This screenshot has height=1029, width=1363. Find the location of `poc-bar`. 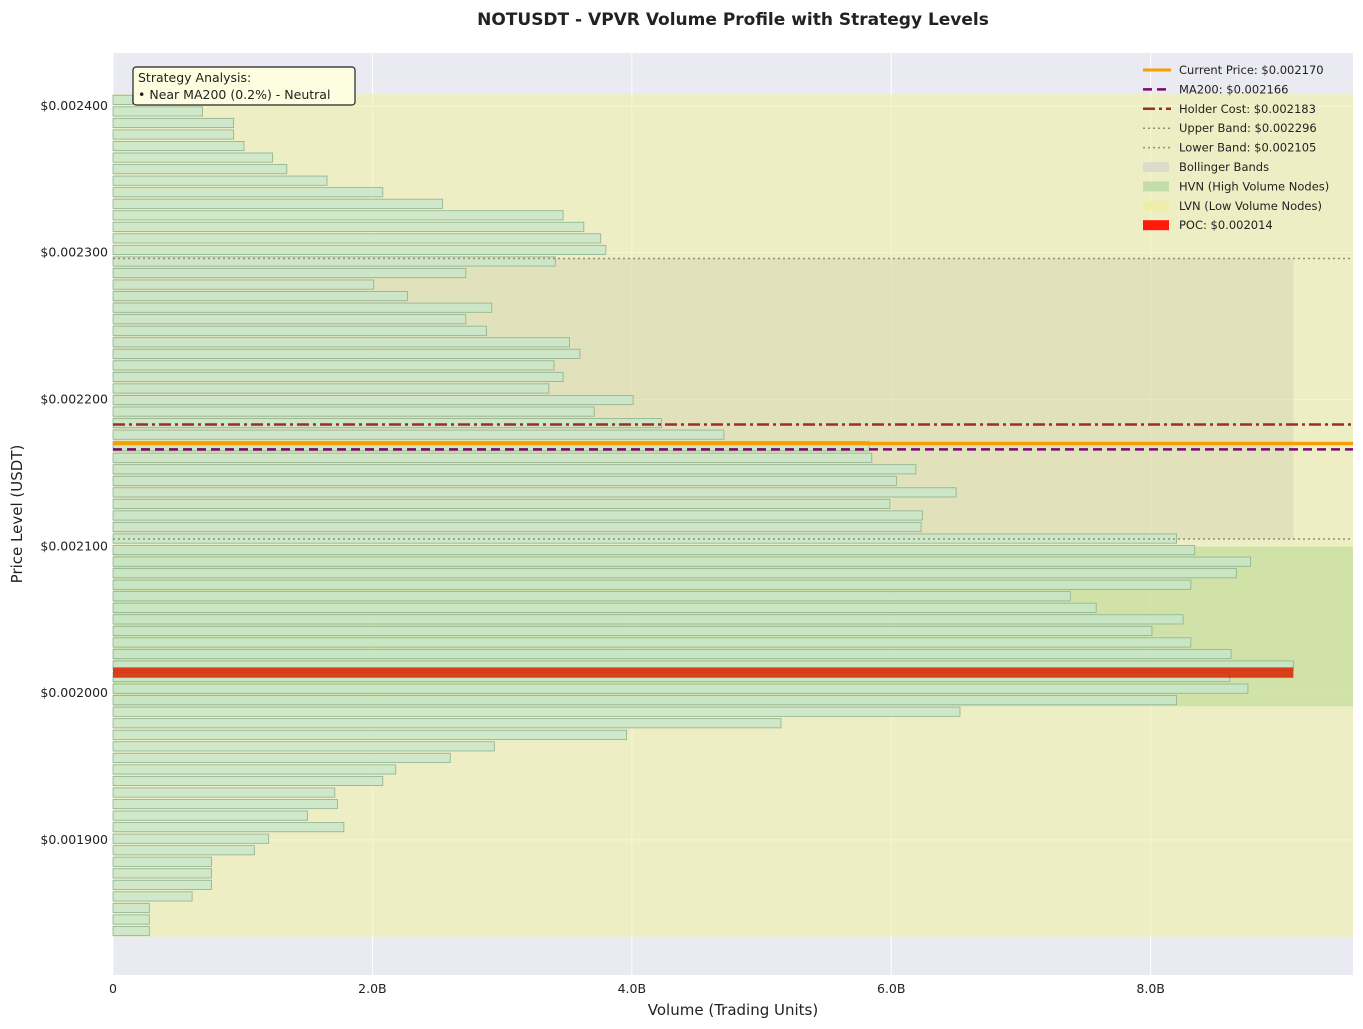

poc-bar is located at coordinates (703, 672).